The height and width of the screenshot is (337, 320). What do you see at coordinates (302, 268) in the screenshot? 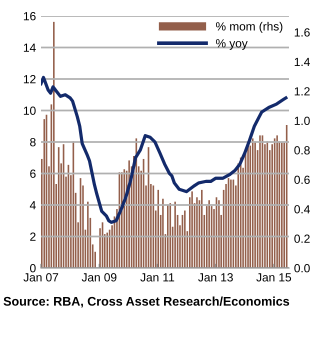
I see `y2-tick-label: 0.0` at bounding box center [302, 268].